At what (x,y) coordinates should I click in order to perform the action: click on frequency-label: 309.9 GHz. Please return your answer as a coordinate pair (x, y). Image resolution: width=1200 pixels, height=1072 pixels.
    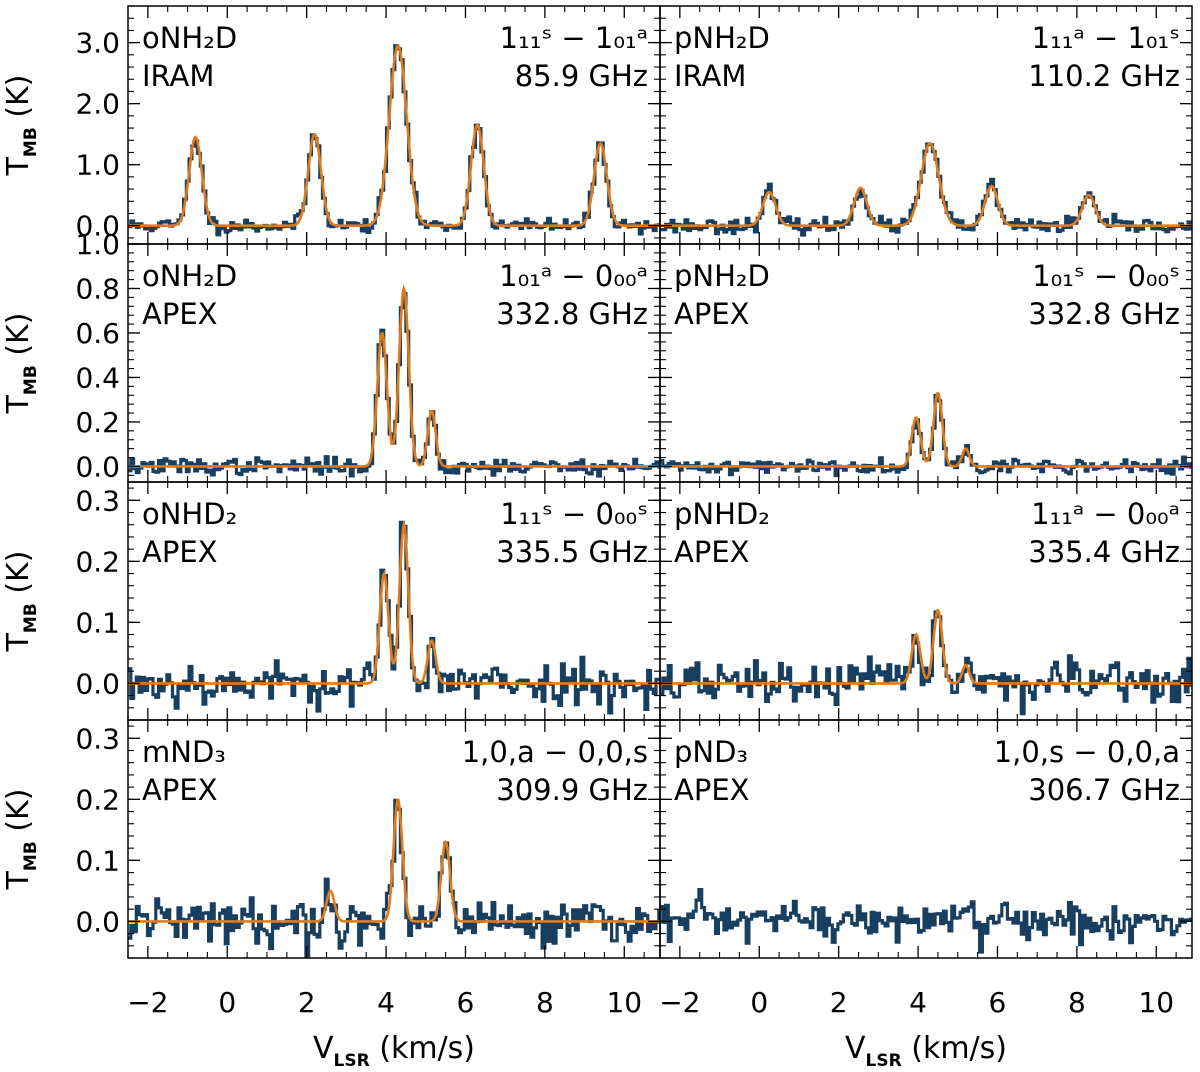
    Looking at the image, I should click on (572, 790).